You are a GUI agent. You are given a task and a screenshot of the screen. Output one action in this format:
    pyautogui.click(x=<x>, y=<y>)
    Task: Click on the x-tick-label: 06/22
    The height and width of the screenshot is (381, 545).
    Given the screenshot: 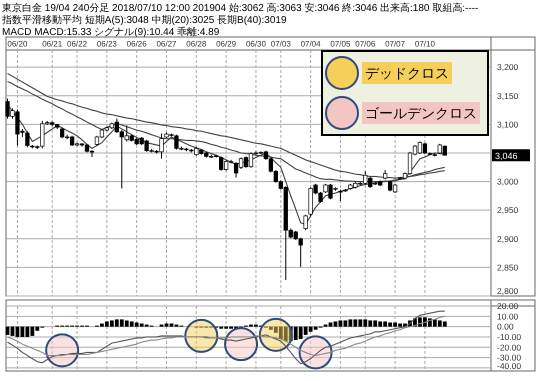 What is the action you would take?
    pyautogui.click(x=77, y=44)
    